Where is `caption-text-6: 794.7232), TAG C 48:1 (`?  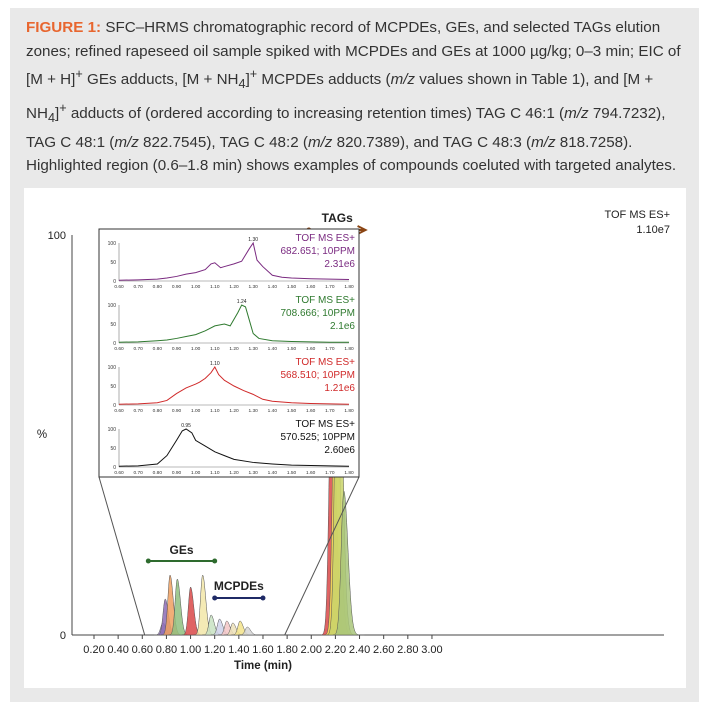 caption-text-6: 794.7232), TAG C 48:1 ( is located at coordinates (346, 127).